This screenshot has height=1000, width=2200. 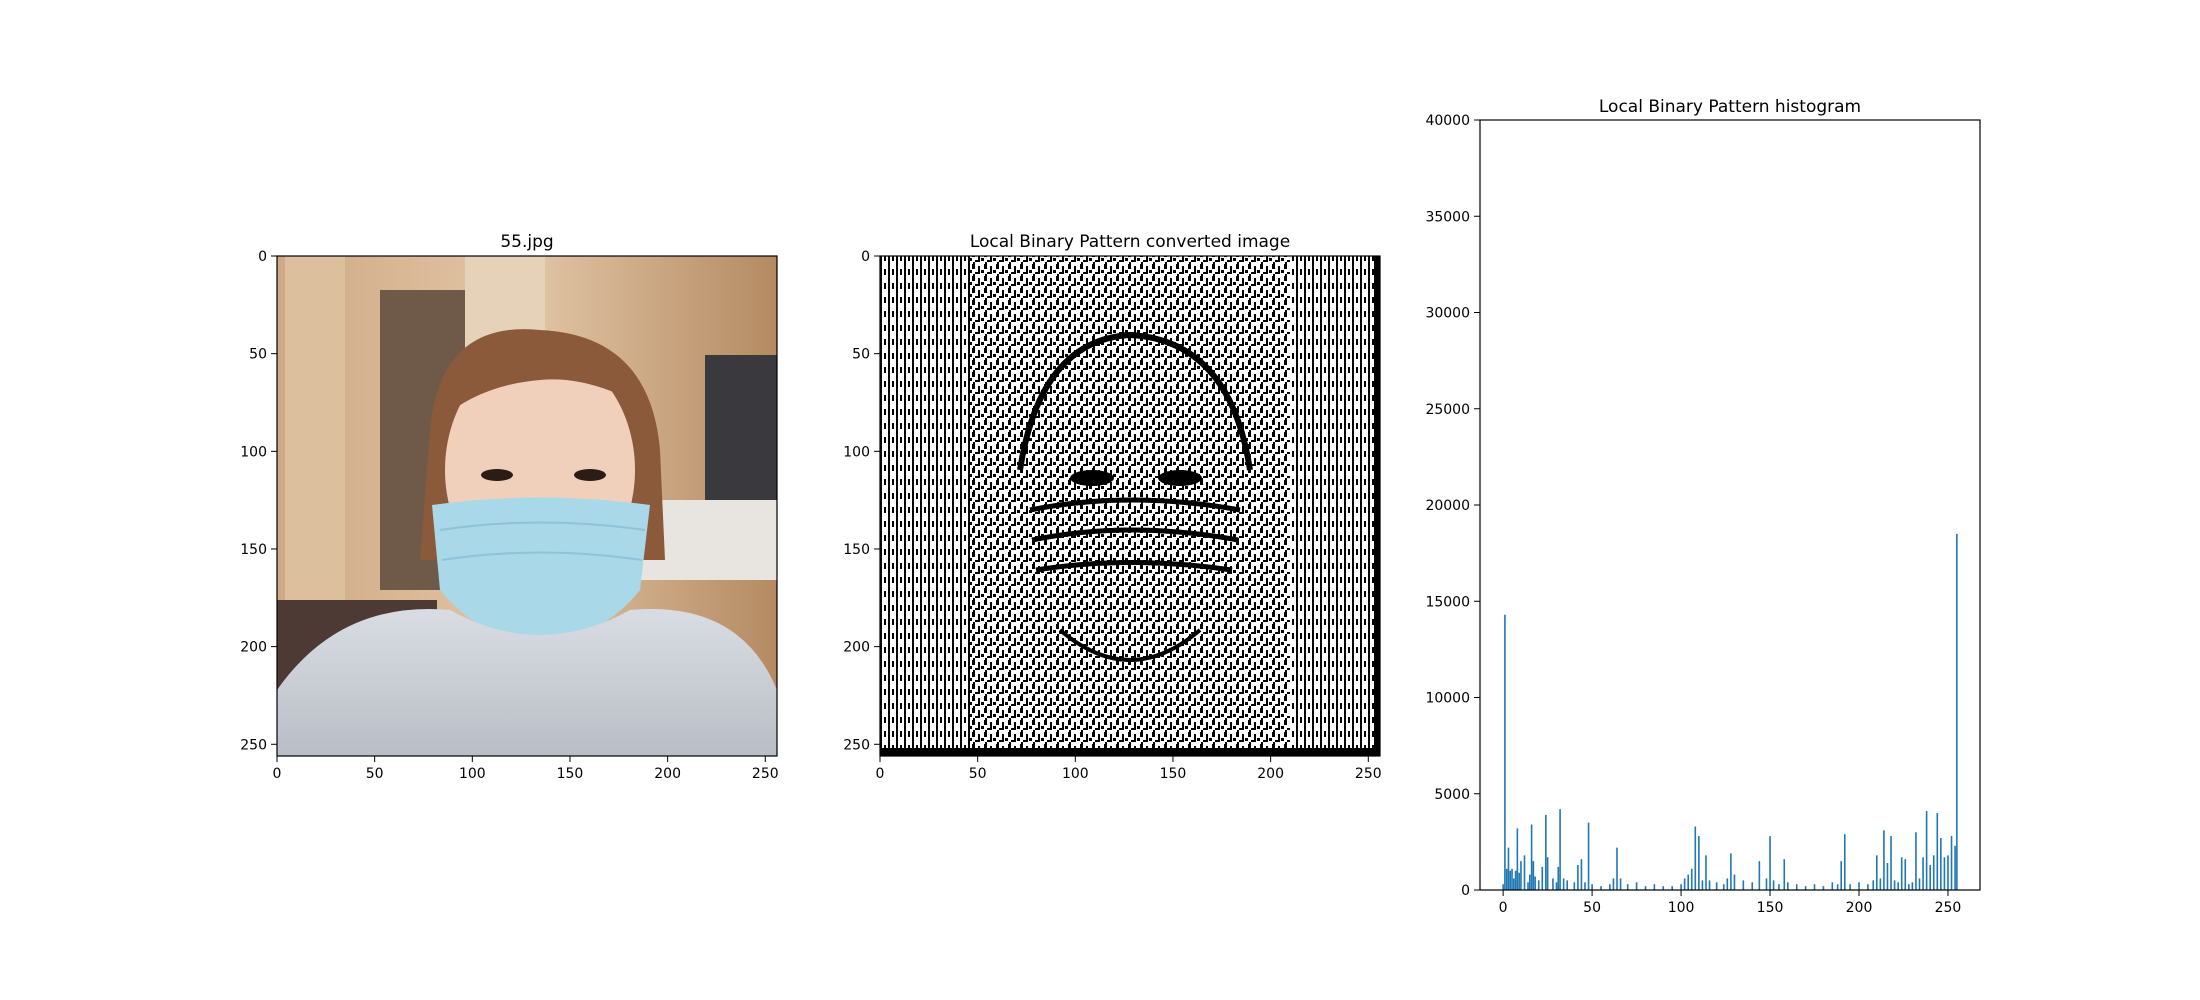 I want to click on lbp-image-y-tick: 150, so click(x=861, y=550).